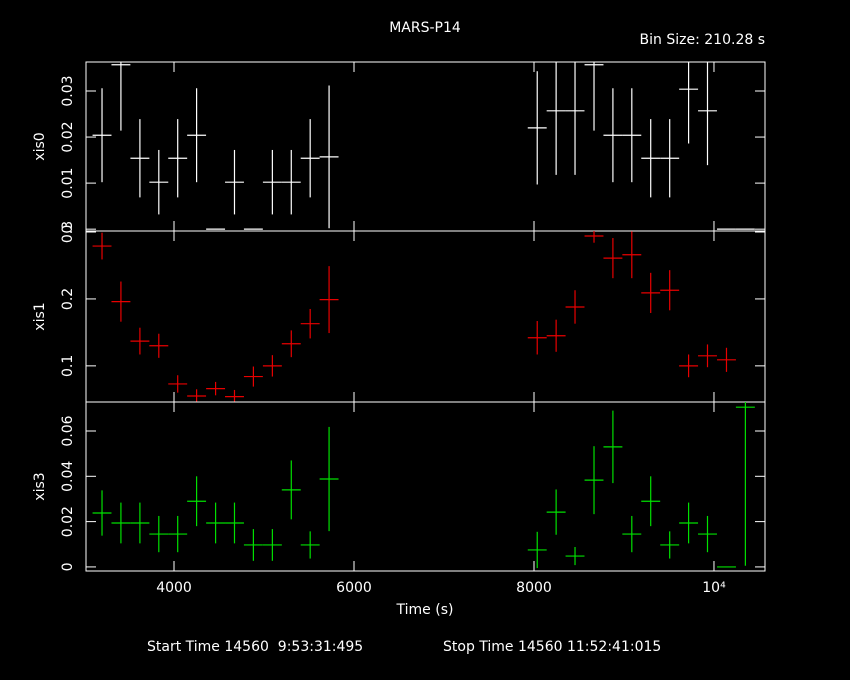 This screenshot has width=850, height=680. I want to click on x-tick-label: 6000, so click(354, 588).